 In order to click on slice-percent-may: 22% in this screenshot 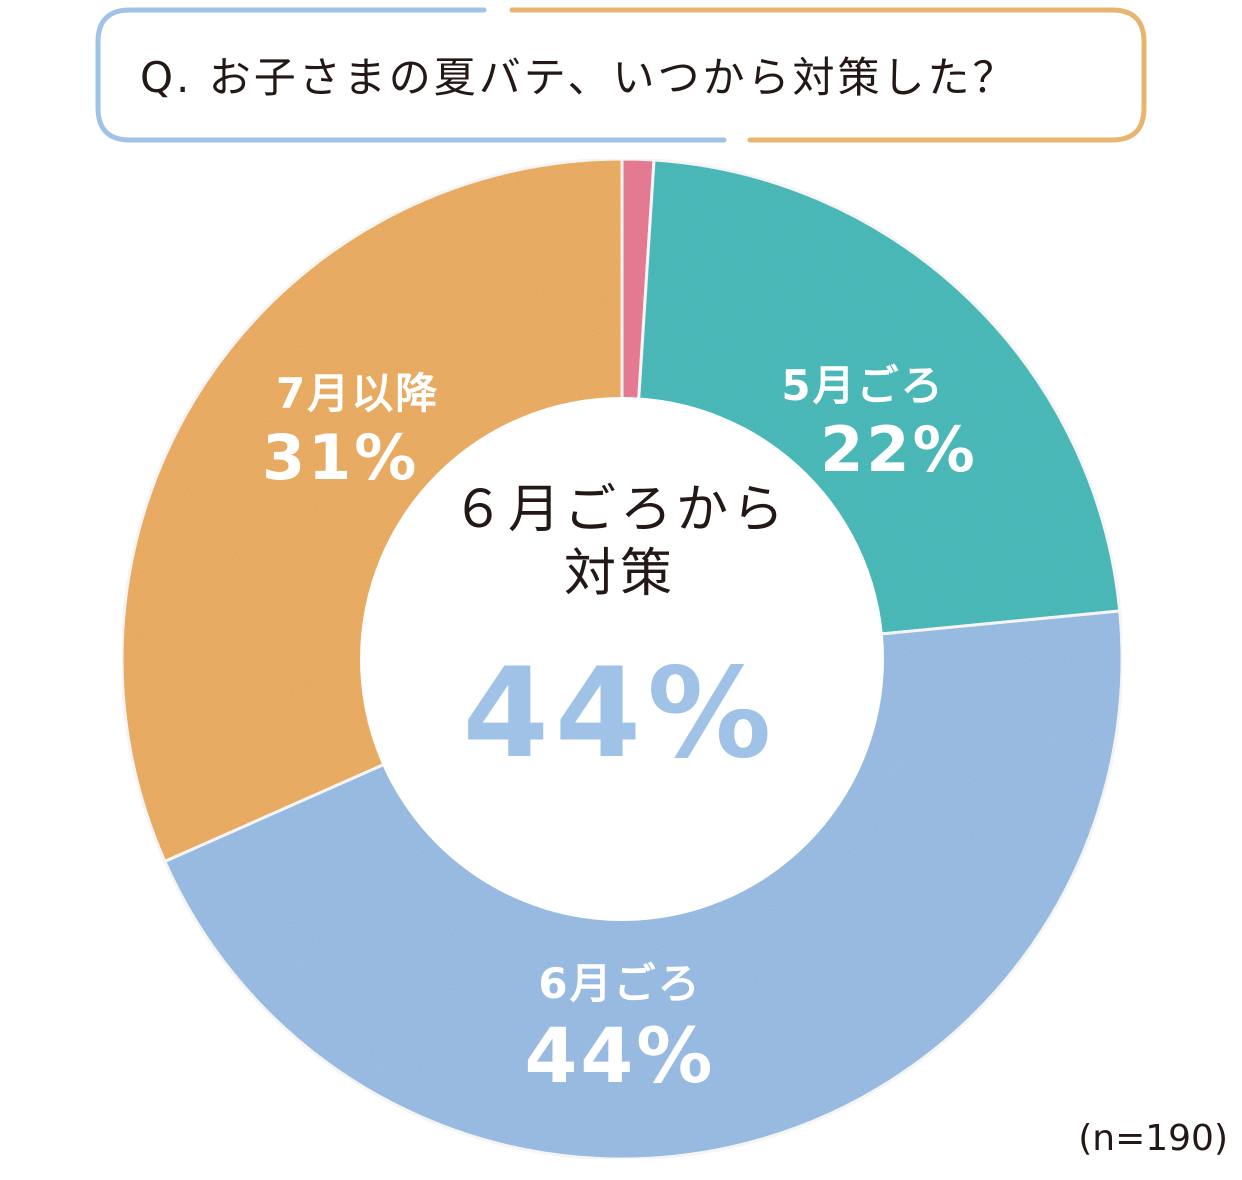, I will do `click(899, 449)`.